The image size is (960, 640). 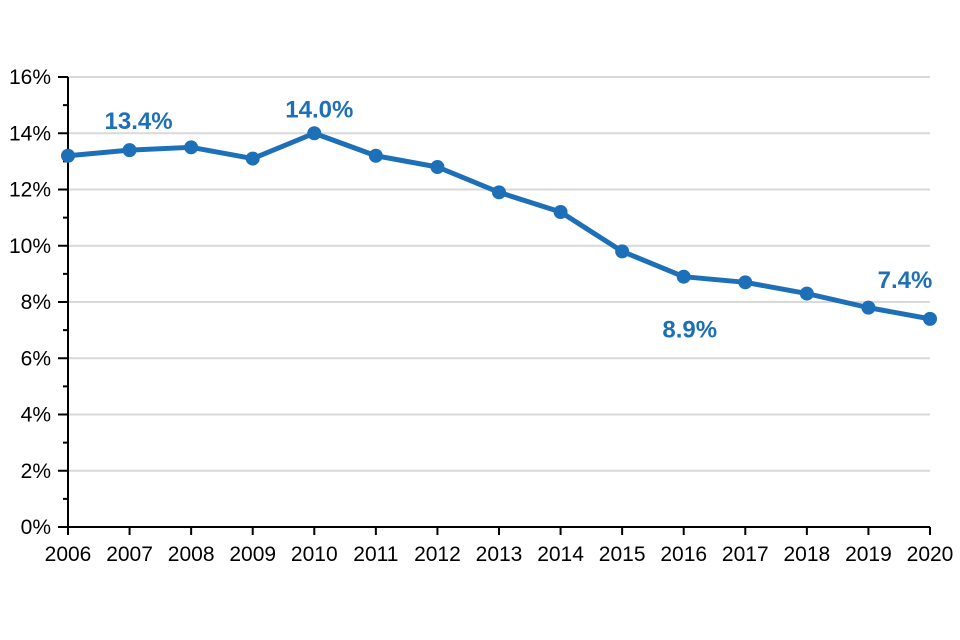 What do you see at coordinates (683, 554) in the screenshot?
I see `x-axis-tick-label: 2016` at bounding box center [683, 554].